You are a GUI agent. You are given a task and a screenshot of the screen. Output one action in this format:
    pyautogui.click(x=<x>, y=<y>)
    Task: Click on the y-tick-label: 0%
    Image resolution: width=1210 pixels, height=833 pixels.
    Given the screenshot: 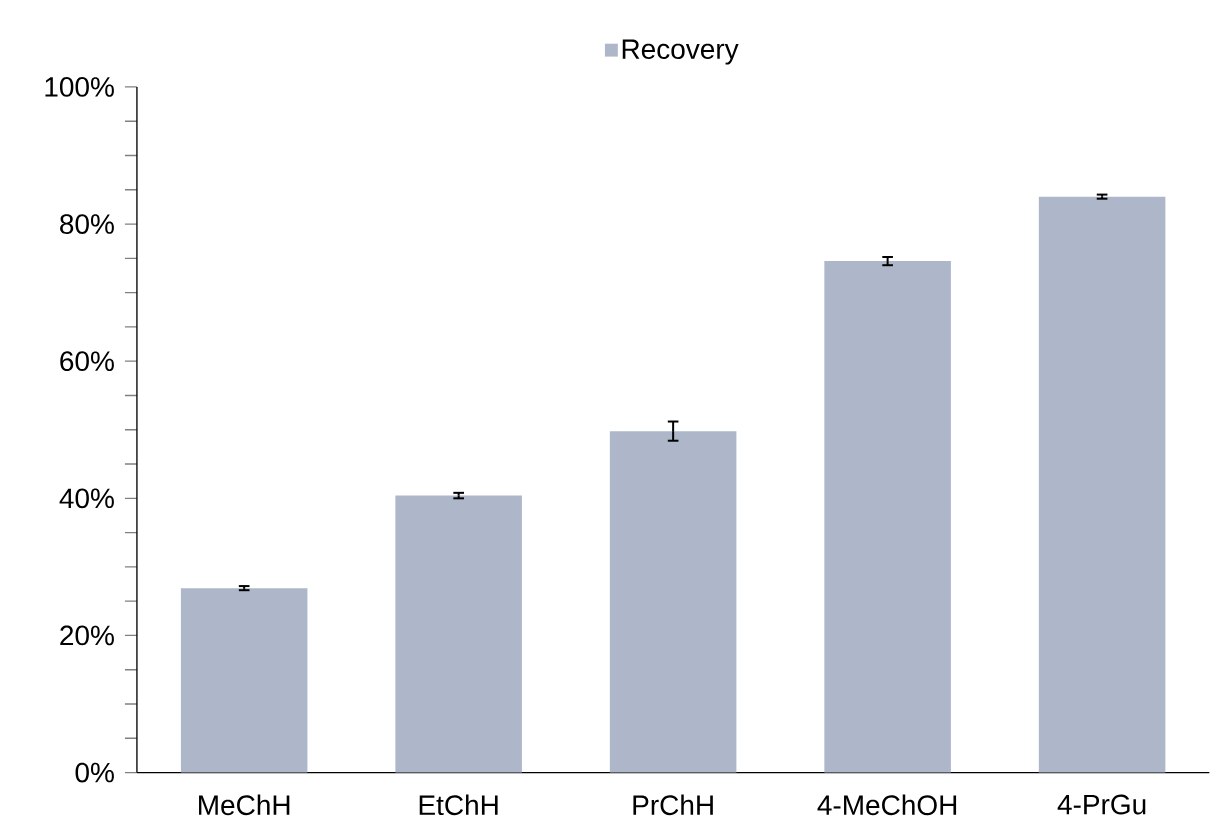 What is the action you would take?
    pyautogui.click(x=94, y=772)
    